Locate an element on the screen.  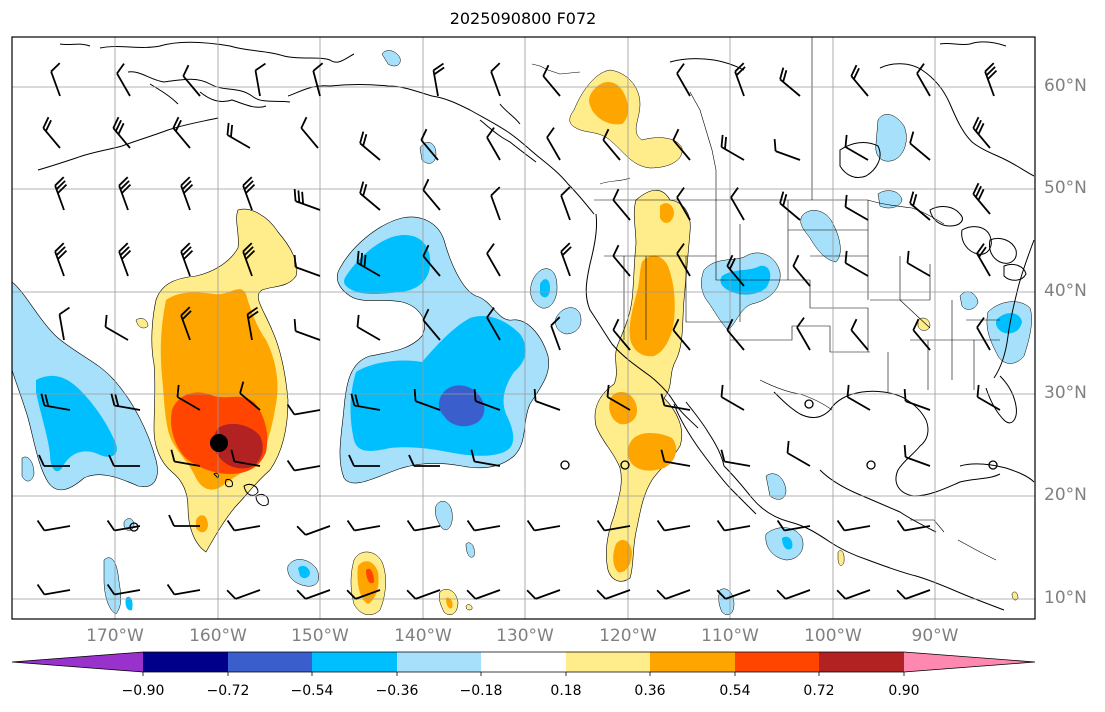
colorbar is located at coordinates (523, 663).